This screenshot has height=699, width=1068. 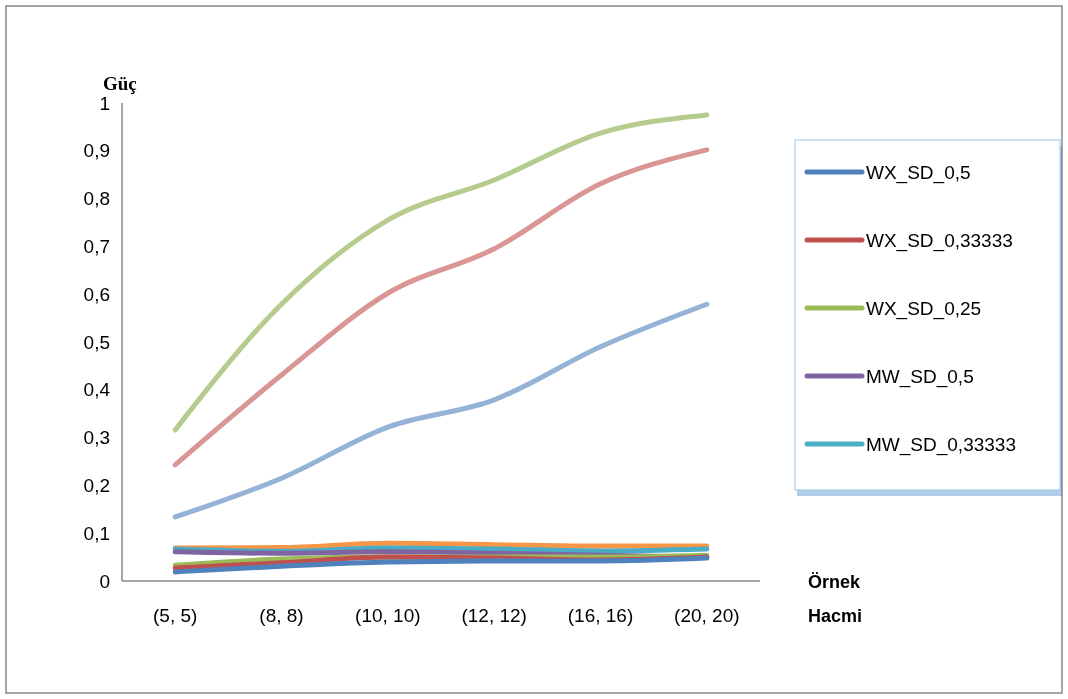 I want to click on legend-label: MW_SD_0,5, so click(x=920, y=376).